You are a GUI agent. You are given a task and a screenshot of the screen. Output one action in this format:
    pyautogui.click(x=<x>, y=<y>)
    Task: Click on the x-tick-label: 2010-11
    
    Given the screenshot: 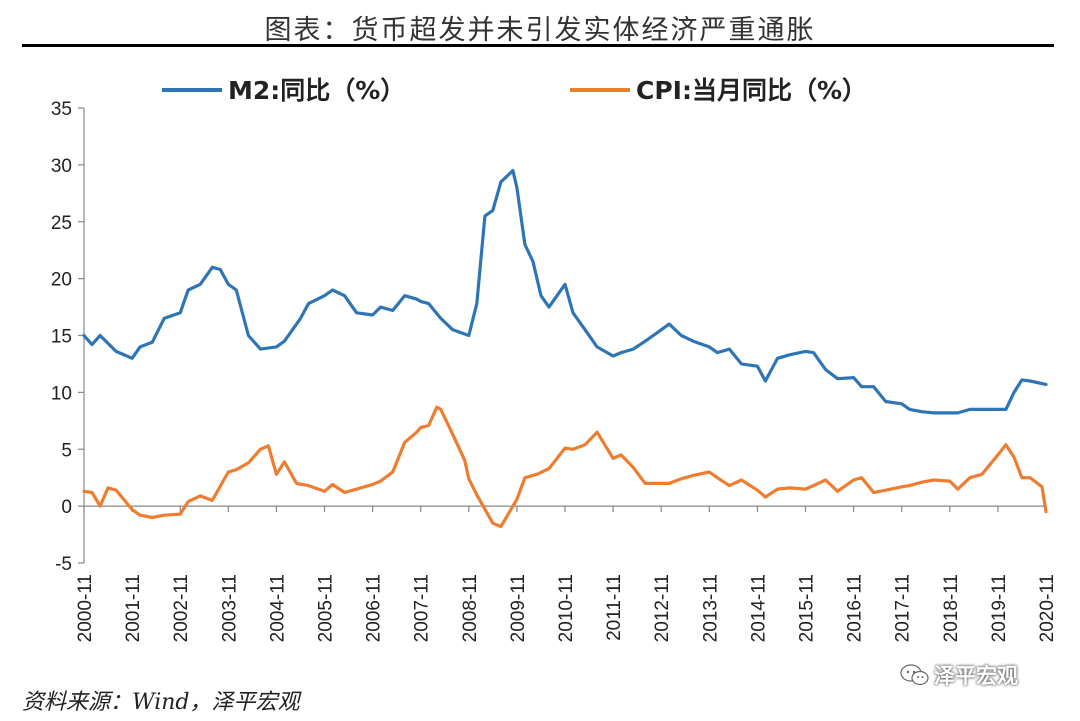 What is the action you would take?
    pyautogui.click(x=566, y=608)
    